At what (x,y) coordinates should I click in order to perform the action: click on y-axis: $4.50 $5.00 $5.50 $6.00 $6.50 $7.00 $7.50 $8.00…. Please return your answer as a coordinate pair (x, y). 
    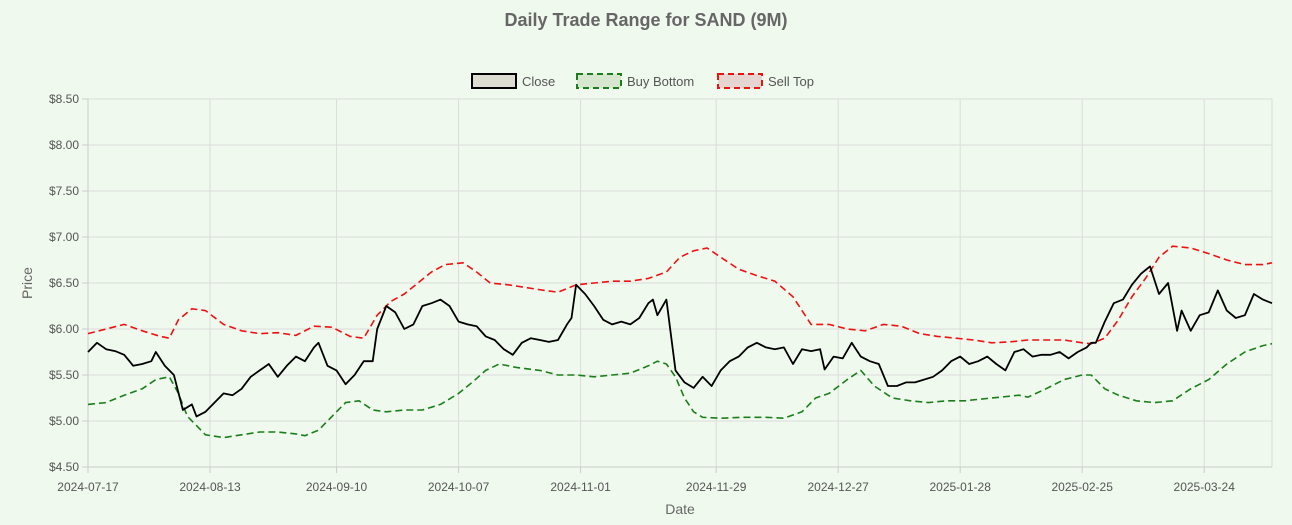
    Looking at the image, I should click on (69, 283).